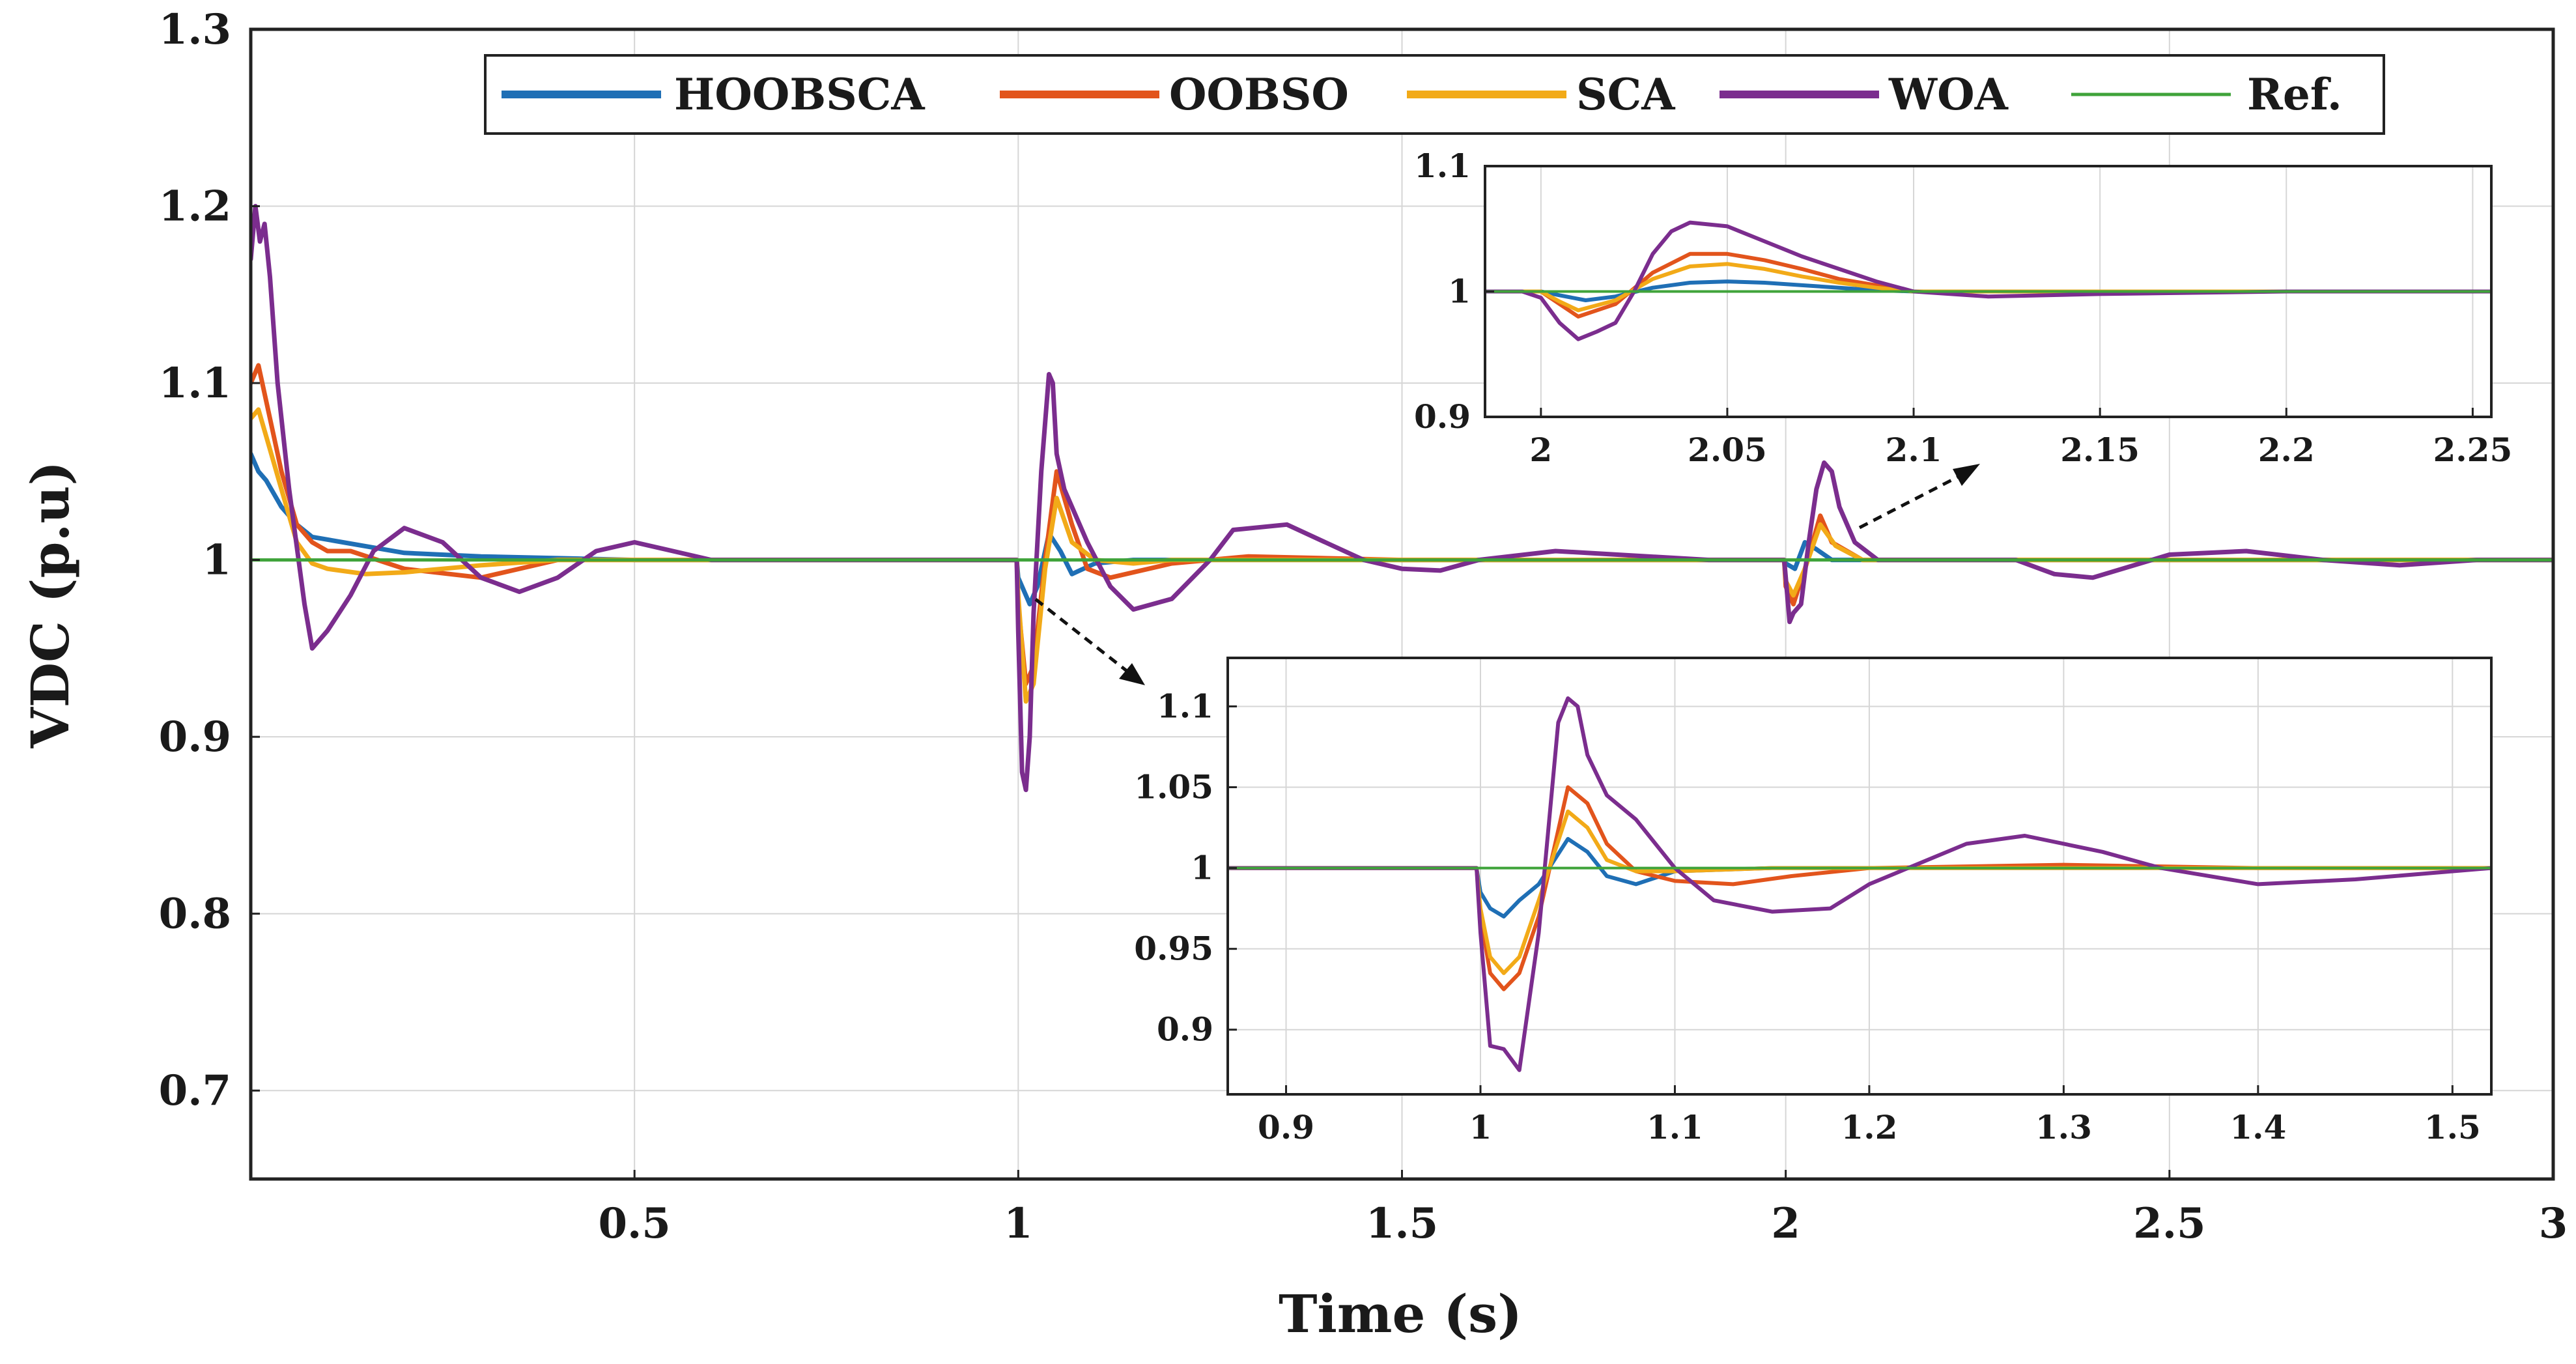 This screenshot has height=1364, width=2576. Describe the element at coordinates (1948, 94) in the screenshot. I see `legend-label-woa: WOA` at that location.